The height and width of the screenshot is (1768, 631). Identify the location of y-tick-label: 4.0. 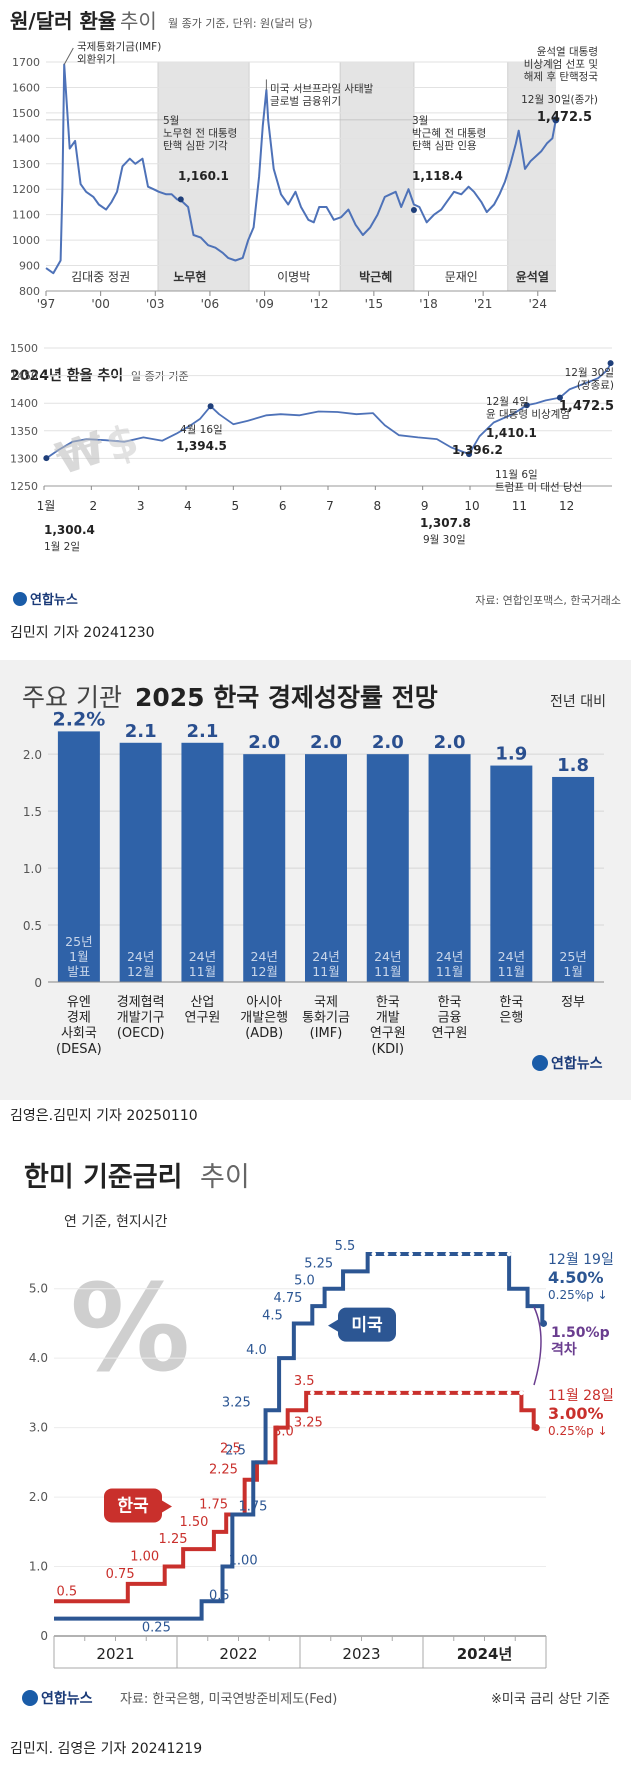
(38, 1358).